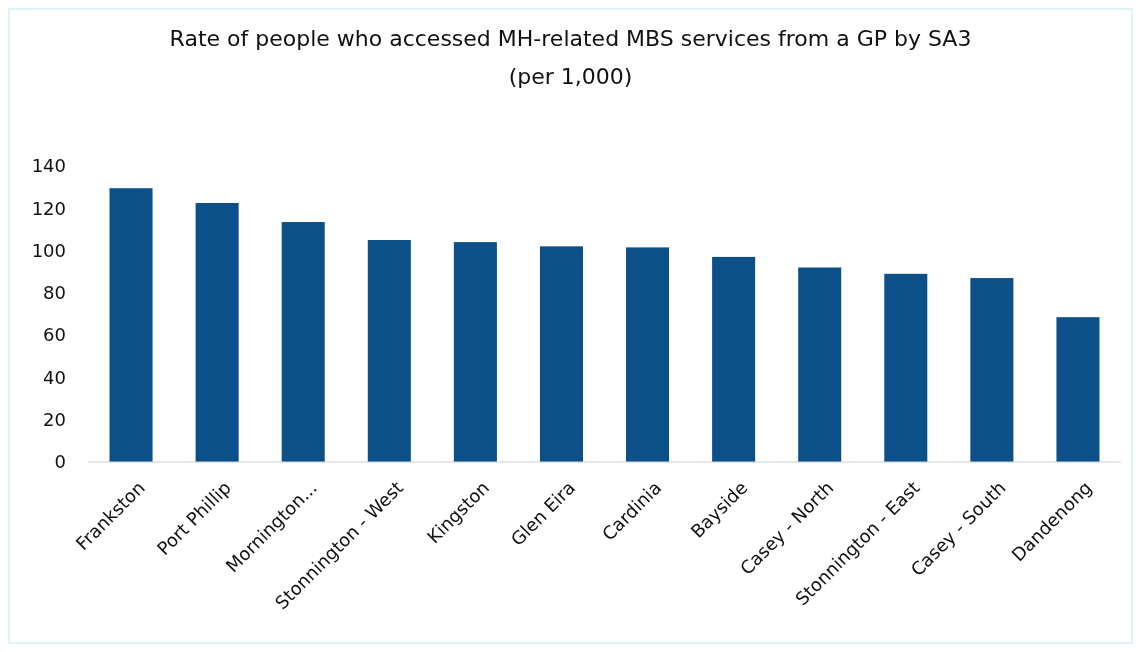 This screenshot has width=1141, height=652. Describe the element at coordinates (48, 250) in the screenshot. I see `y-tick-label: 100` at that location.